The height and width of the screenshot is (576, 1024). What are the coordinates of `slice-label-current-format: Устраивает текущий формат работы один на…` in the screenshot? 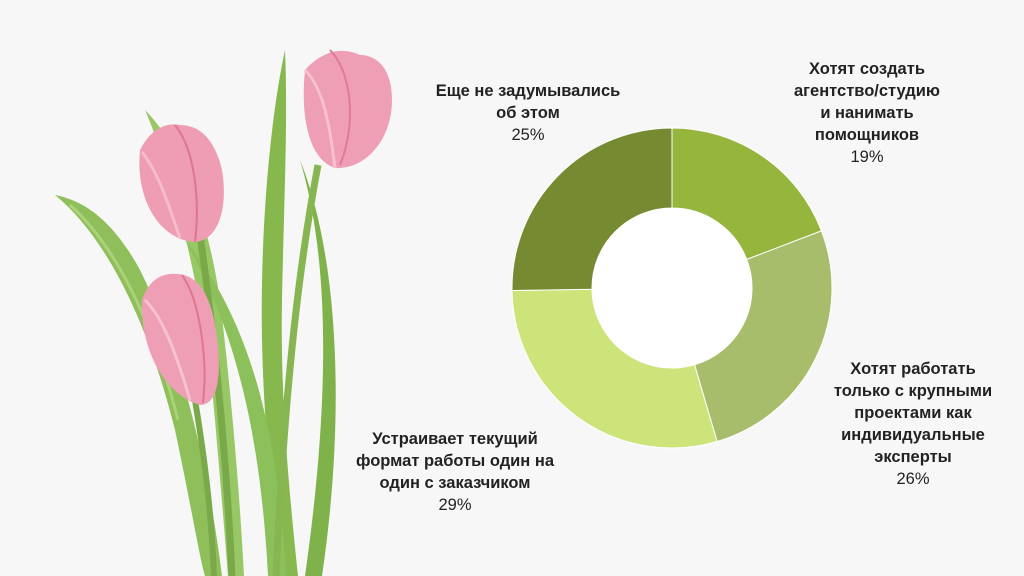 It's located at (455, 472).